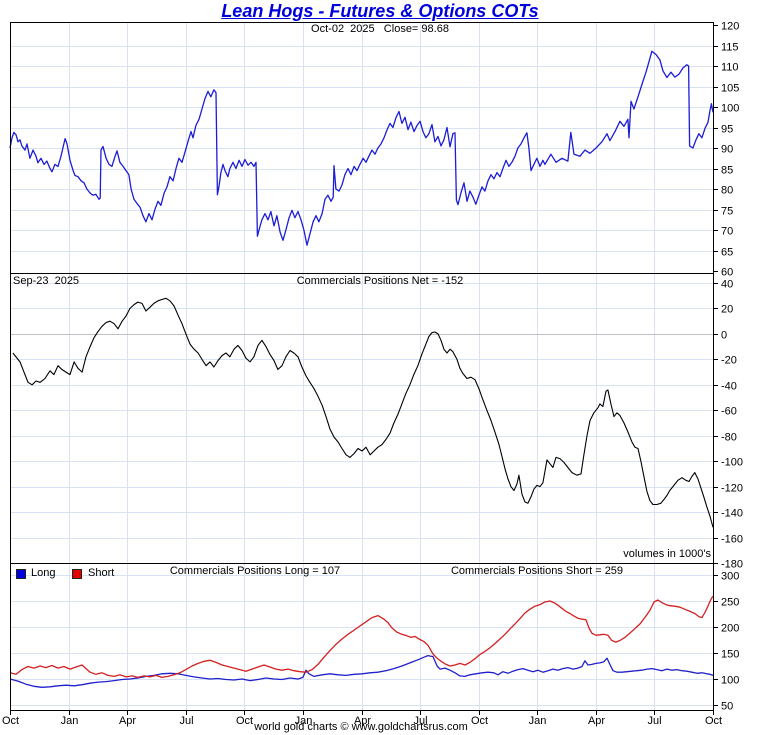  Describe the element at coordinates (730, 603) in the screenshot. I see `y-tick-label: 250` at that location.